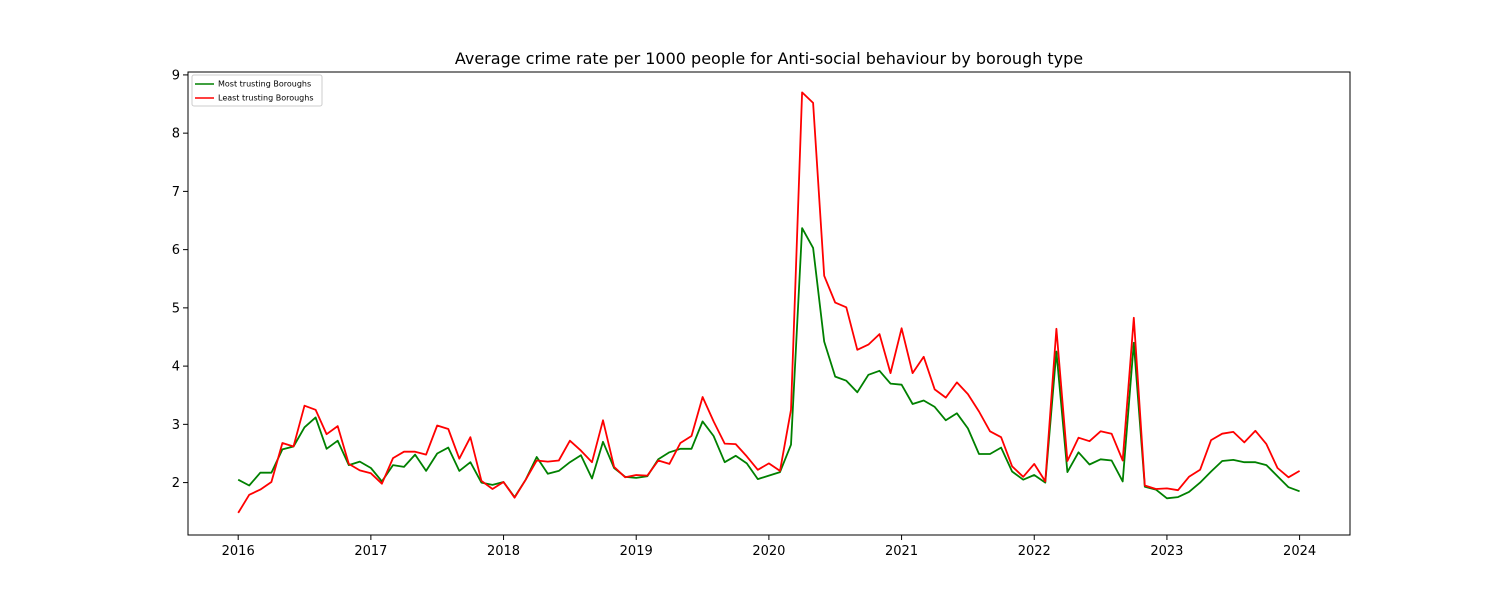  Describe the element at coordinates (636, 551) in the screenshot. I see `x-tick-label-2019: 2019` at that location.